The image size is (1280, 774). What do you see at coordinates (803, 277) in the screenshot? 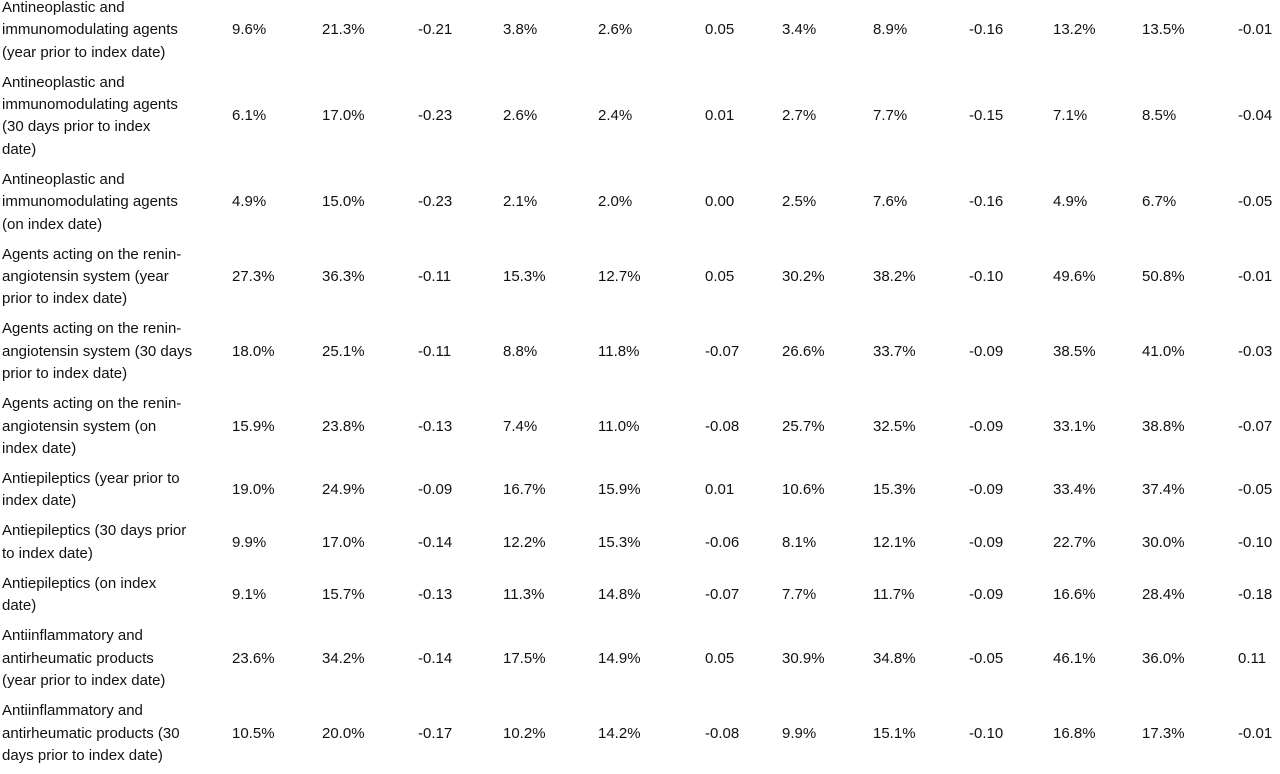
I see `value-cell: 30.2%` at bounding box center [803, 277].